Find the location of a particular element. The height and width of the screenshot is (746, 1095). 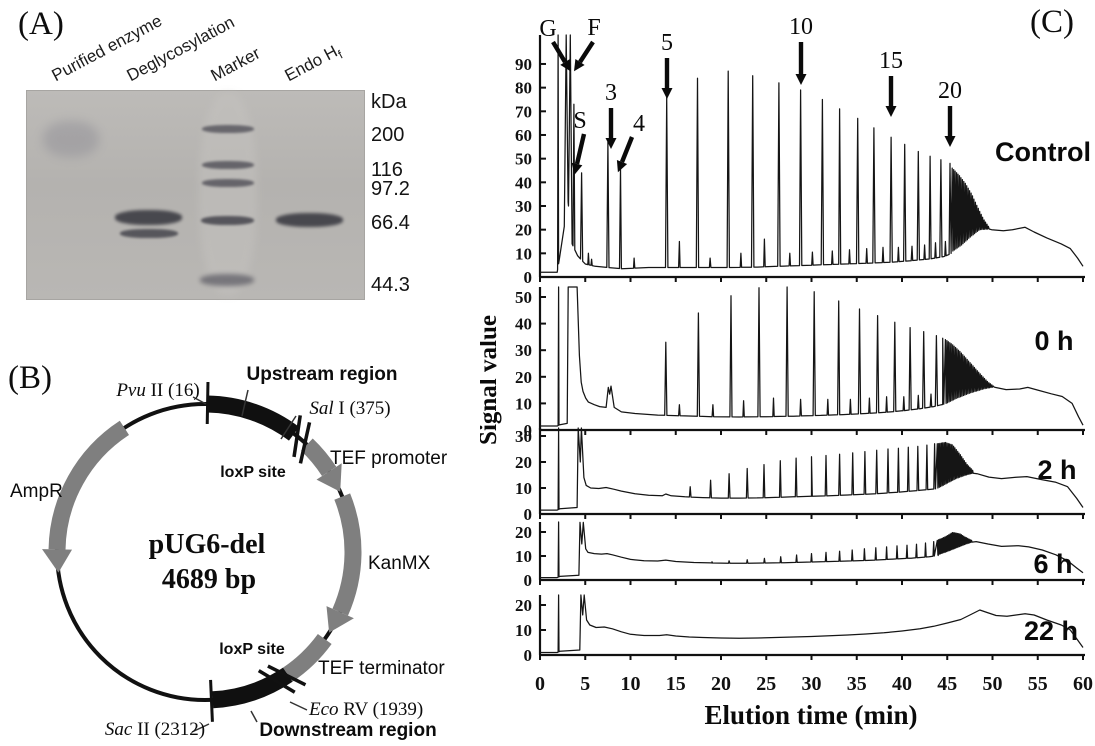

chromatogram-6h: 0 10 20 6 h is located at coordinates (800, 555).